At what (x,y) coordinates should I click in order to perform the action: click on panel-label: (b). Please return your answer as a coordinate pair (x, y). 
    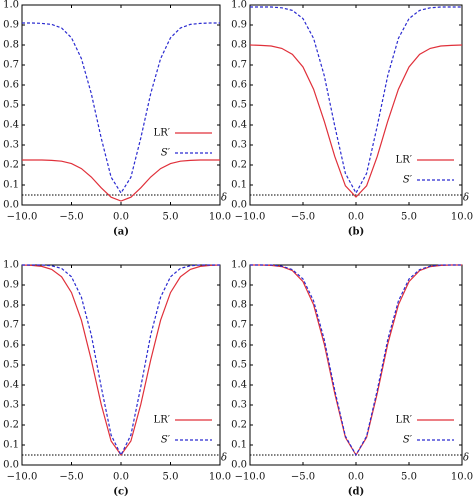
    Looking at the image, I should click on (356, 232).